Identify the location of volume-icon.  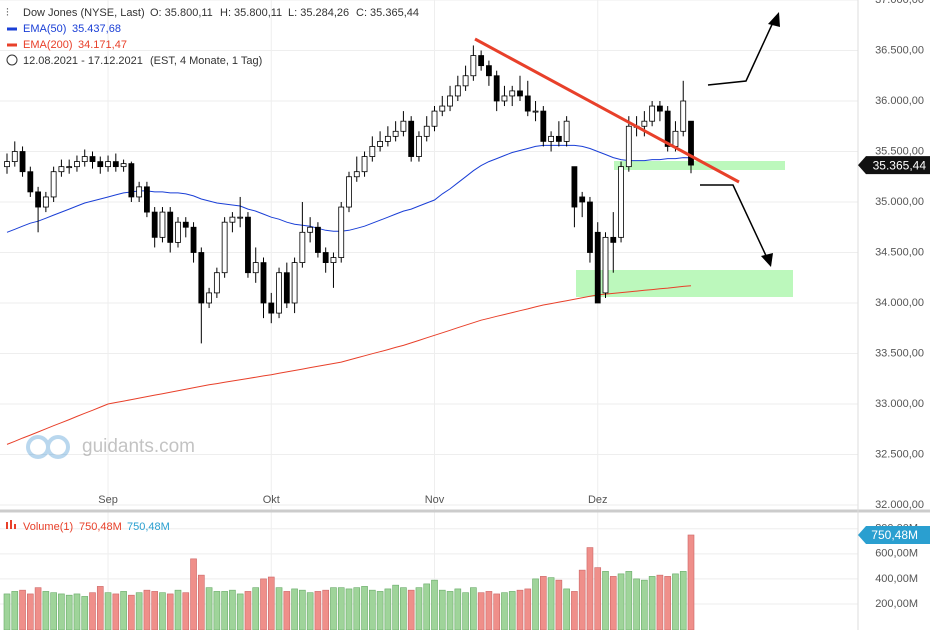
(15, 526).